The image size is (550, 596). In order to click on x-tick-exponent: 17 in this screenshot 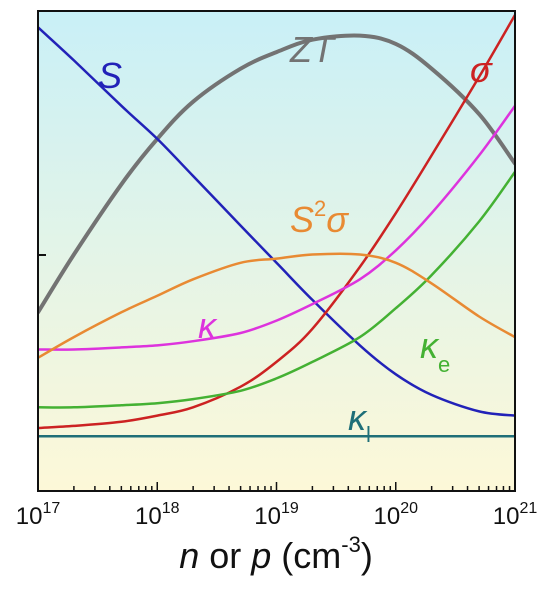, I will do `click(51, 508)`.